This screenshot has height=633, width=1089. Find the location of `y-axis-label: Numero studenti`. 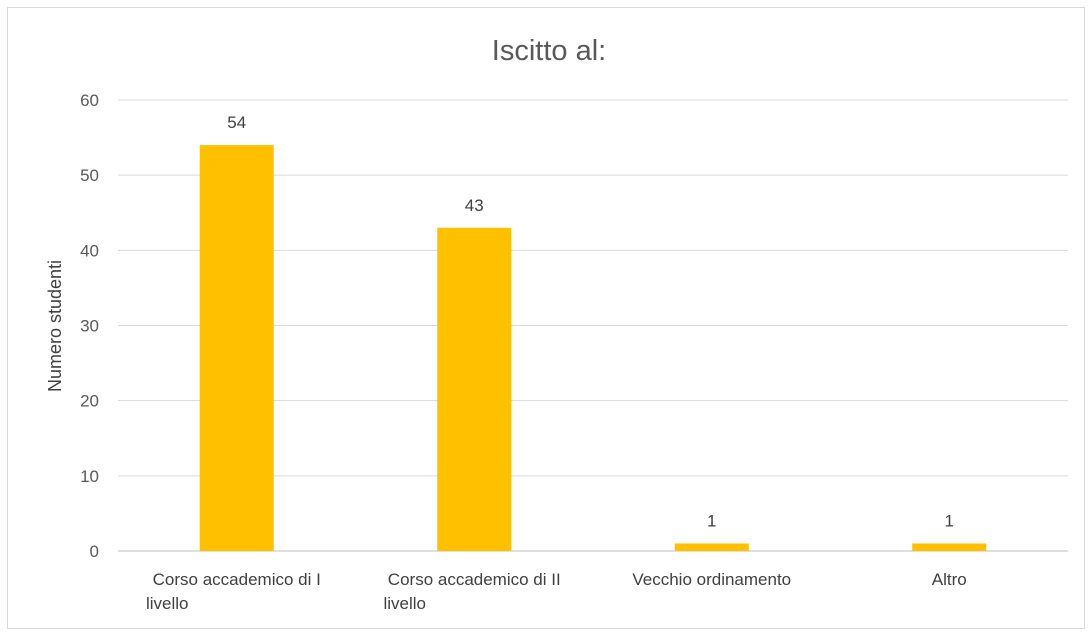

y-axis-label: Numero studenti is located at coordinates (55, 326).